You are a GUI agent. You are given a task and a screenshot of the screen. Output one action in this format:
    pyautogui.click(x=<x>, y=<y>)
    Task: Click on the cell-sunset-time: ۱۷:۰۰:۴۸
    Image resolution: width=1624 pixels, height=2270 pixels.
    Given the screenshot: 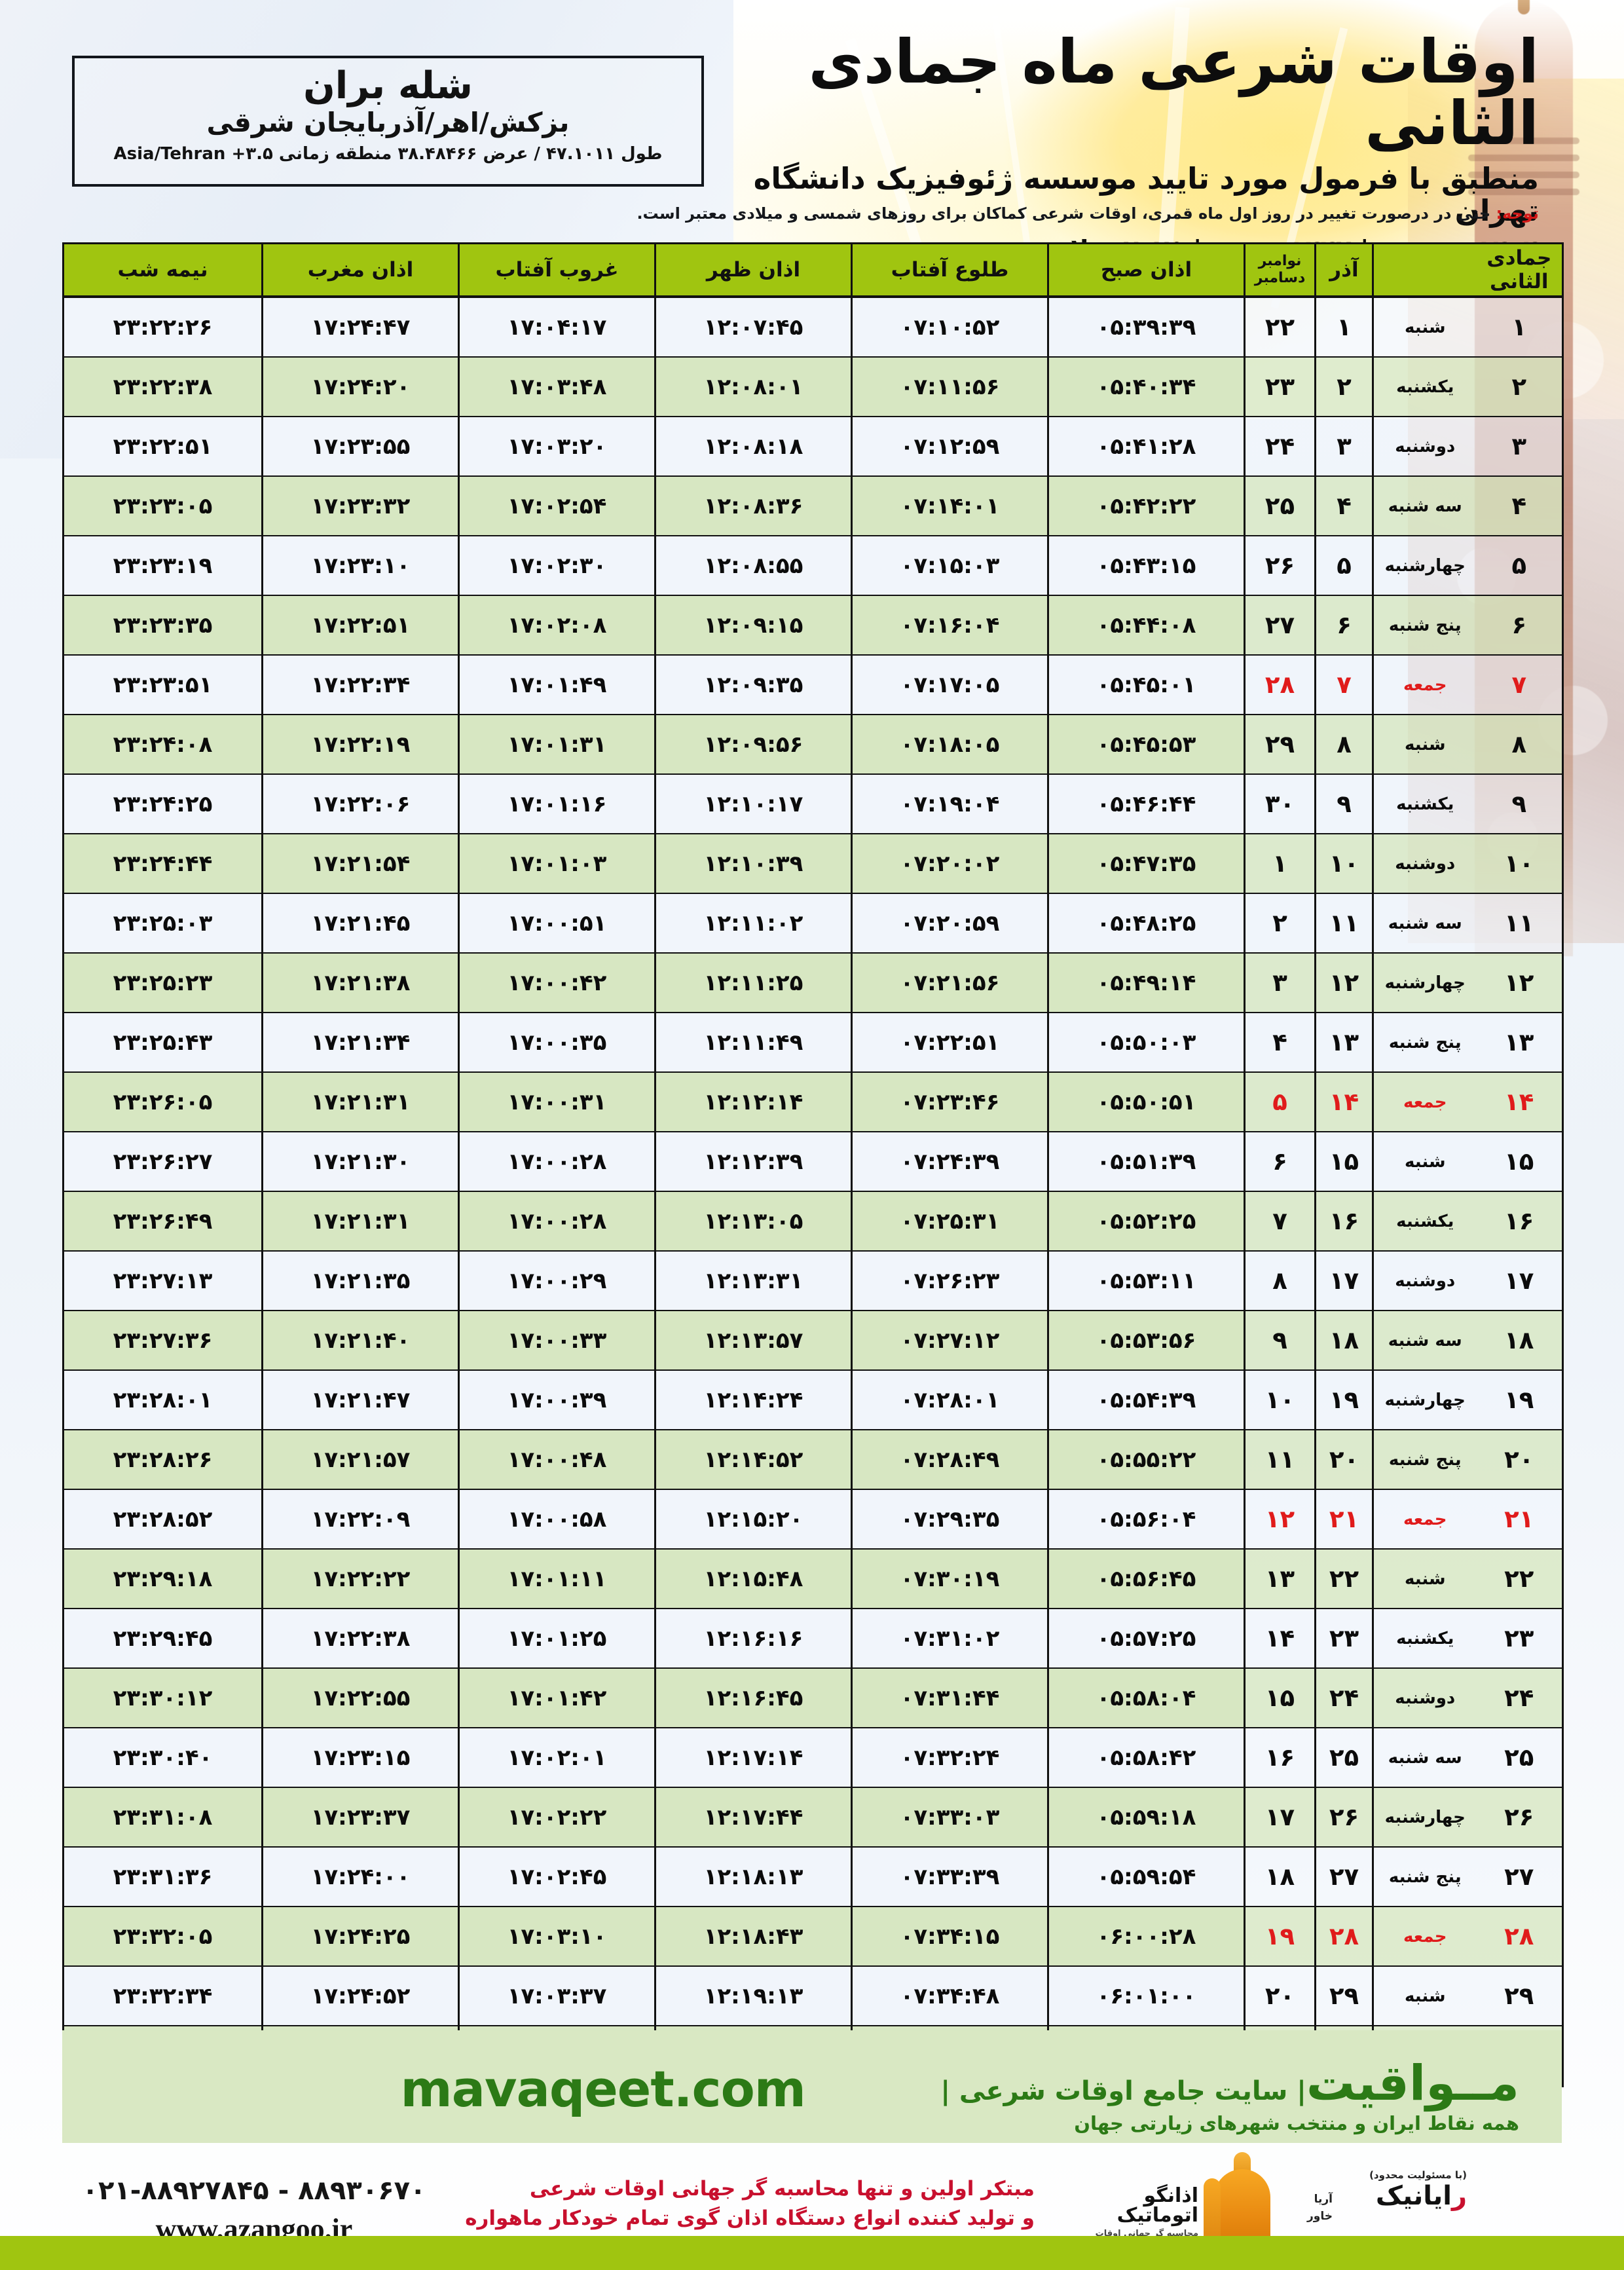 What is the action you would take?
    pyautogui.click(x=556, y=1460)
    